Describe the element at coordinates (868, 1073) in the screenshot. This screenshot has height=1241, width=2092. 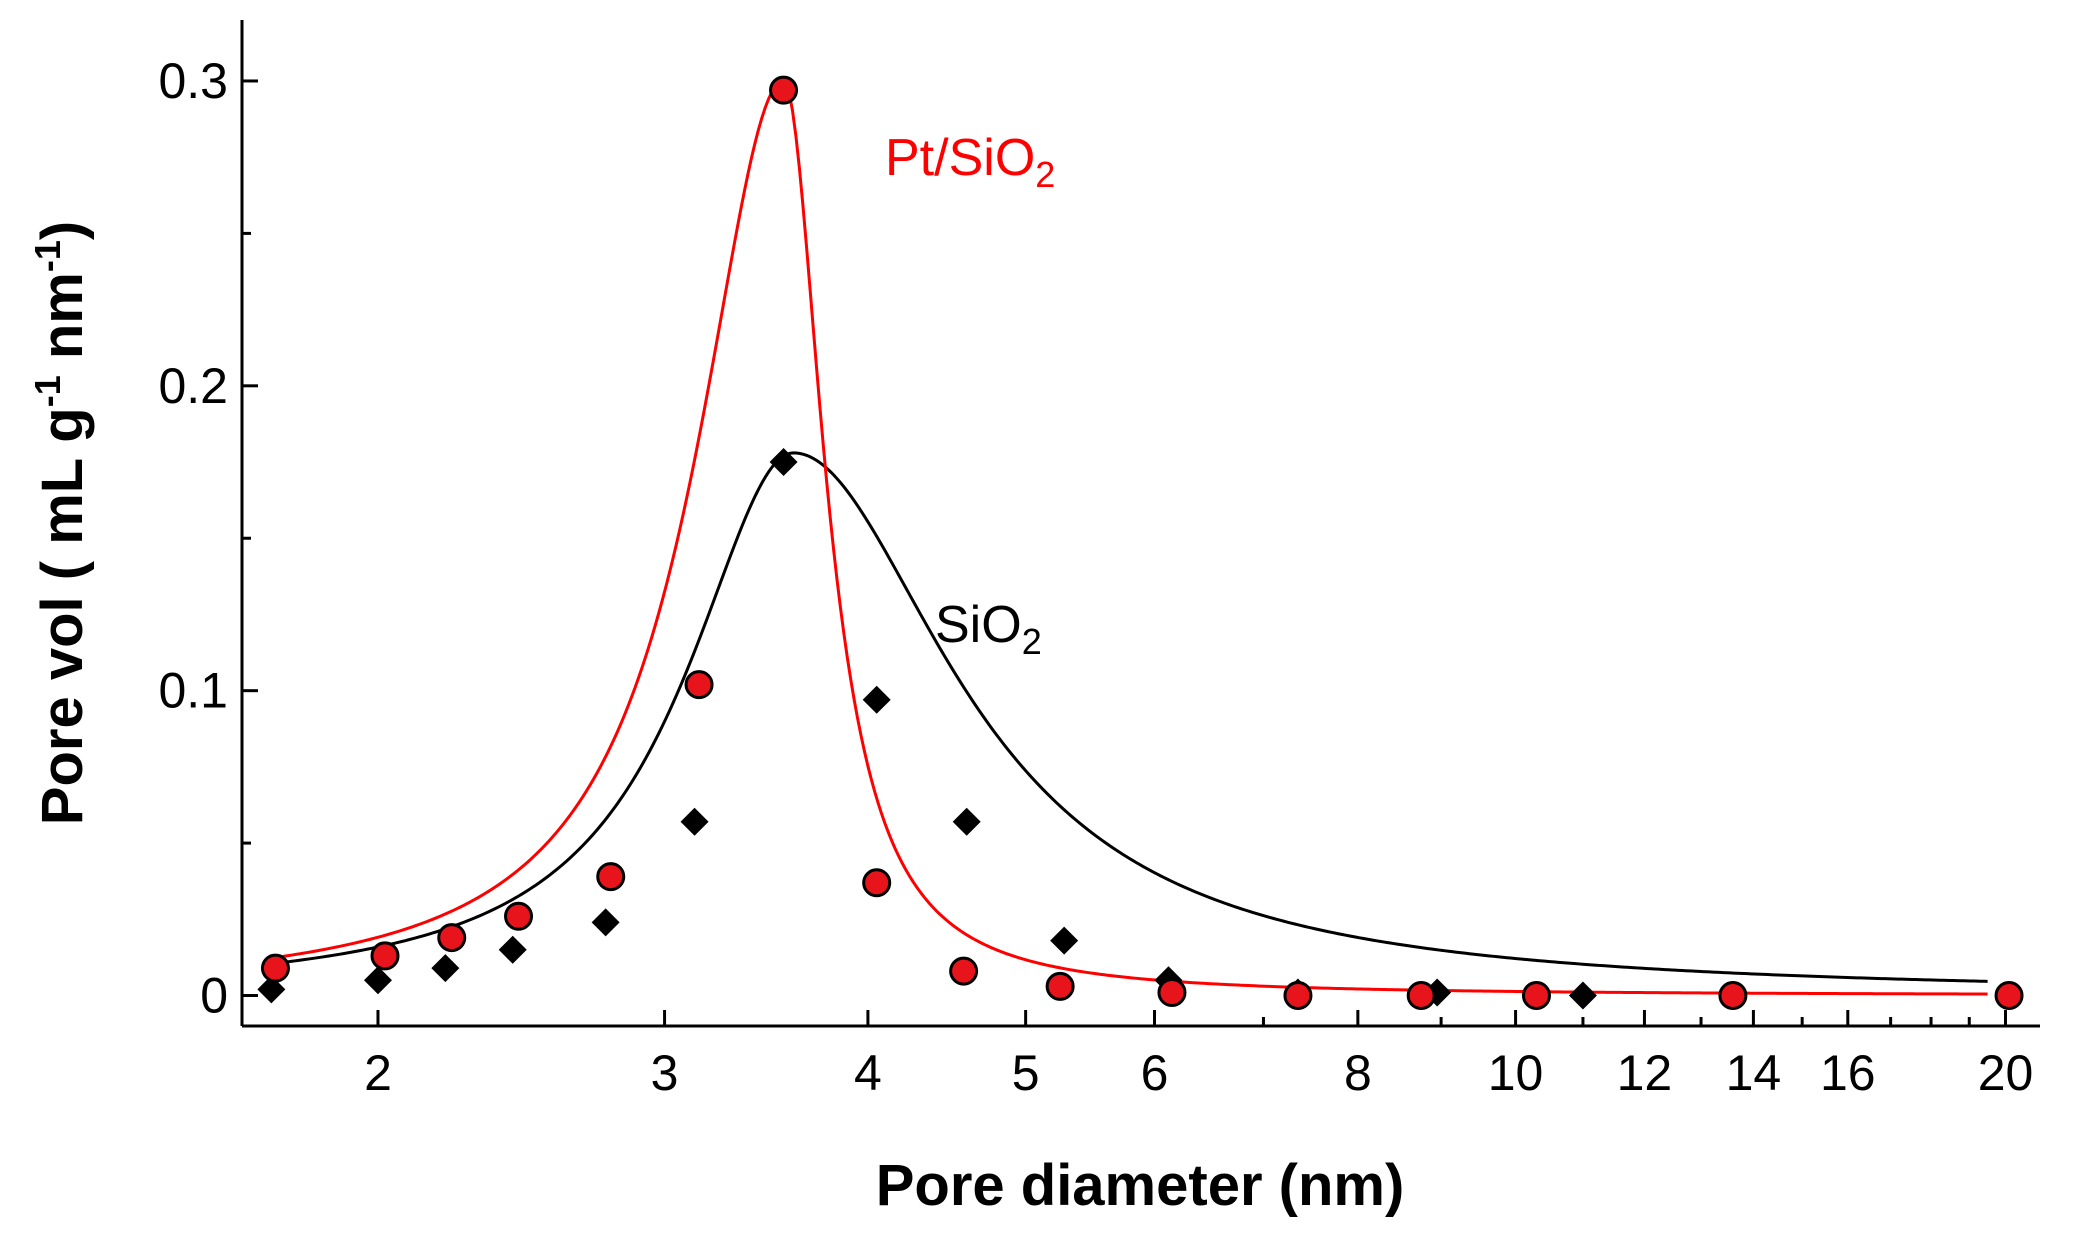
I see `x-tick-label: 4` at that location.